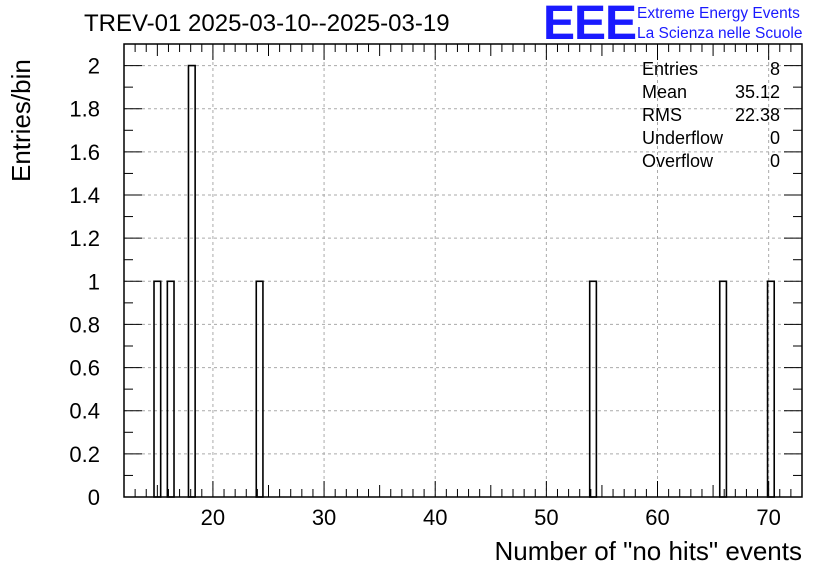 The height and width of the screenshot is (572, 836). Describe the element at coordinates (768, 517) in the screenshot. I see `x-tick-label: 70` at that location.